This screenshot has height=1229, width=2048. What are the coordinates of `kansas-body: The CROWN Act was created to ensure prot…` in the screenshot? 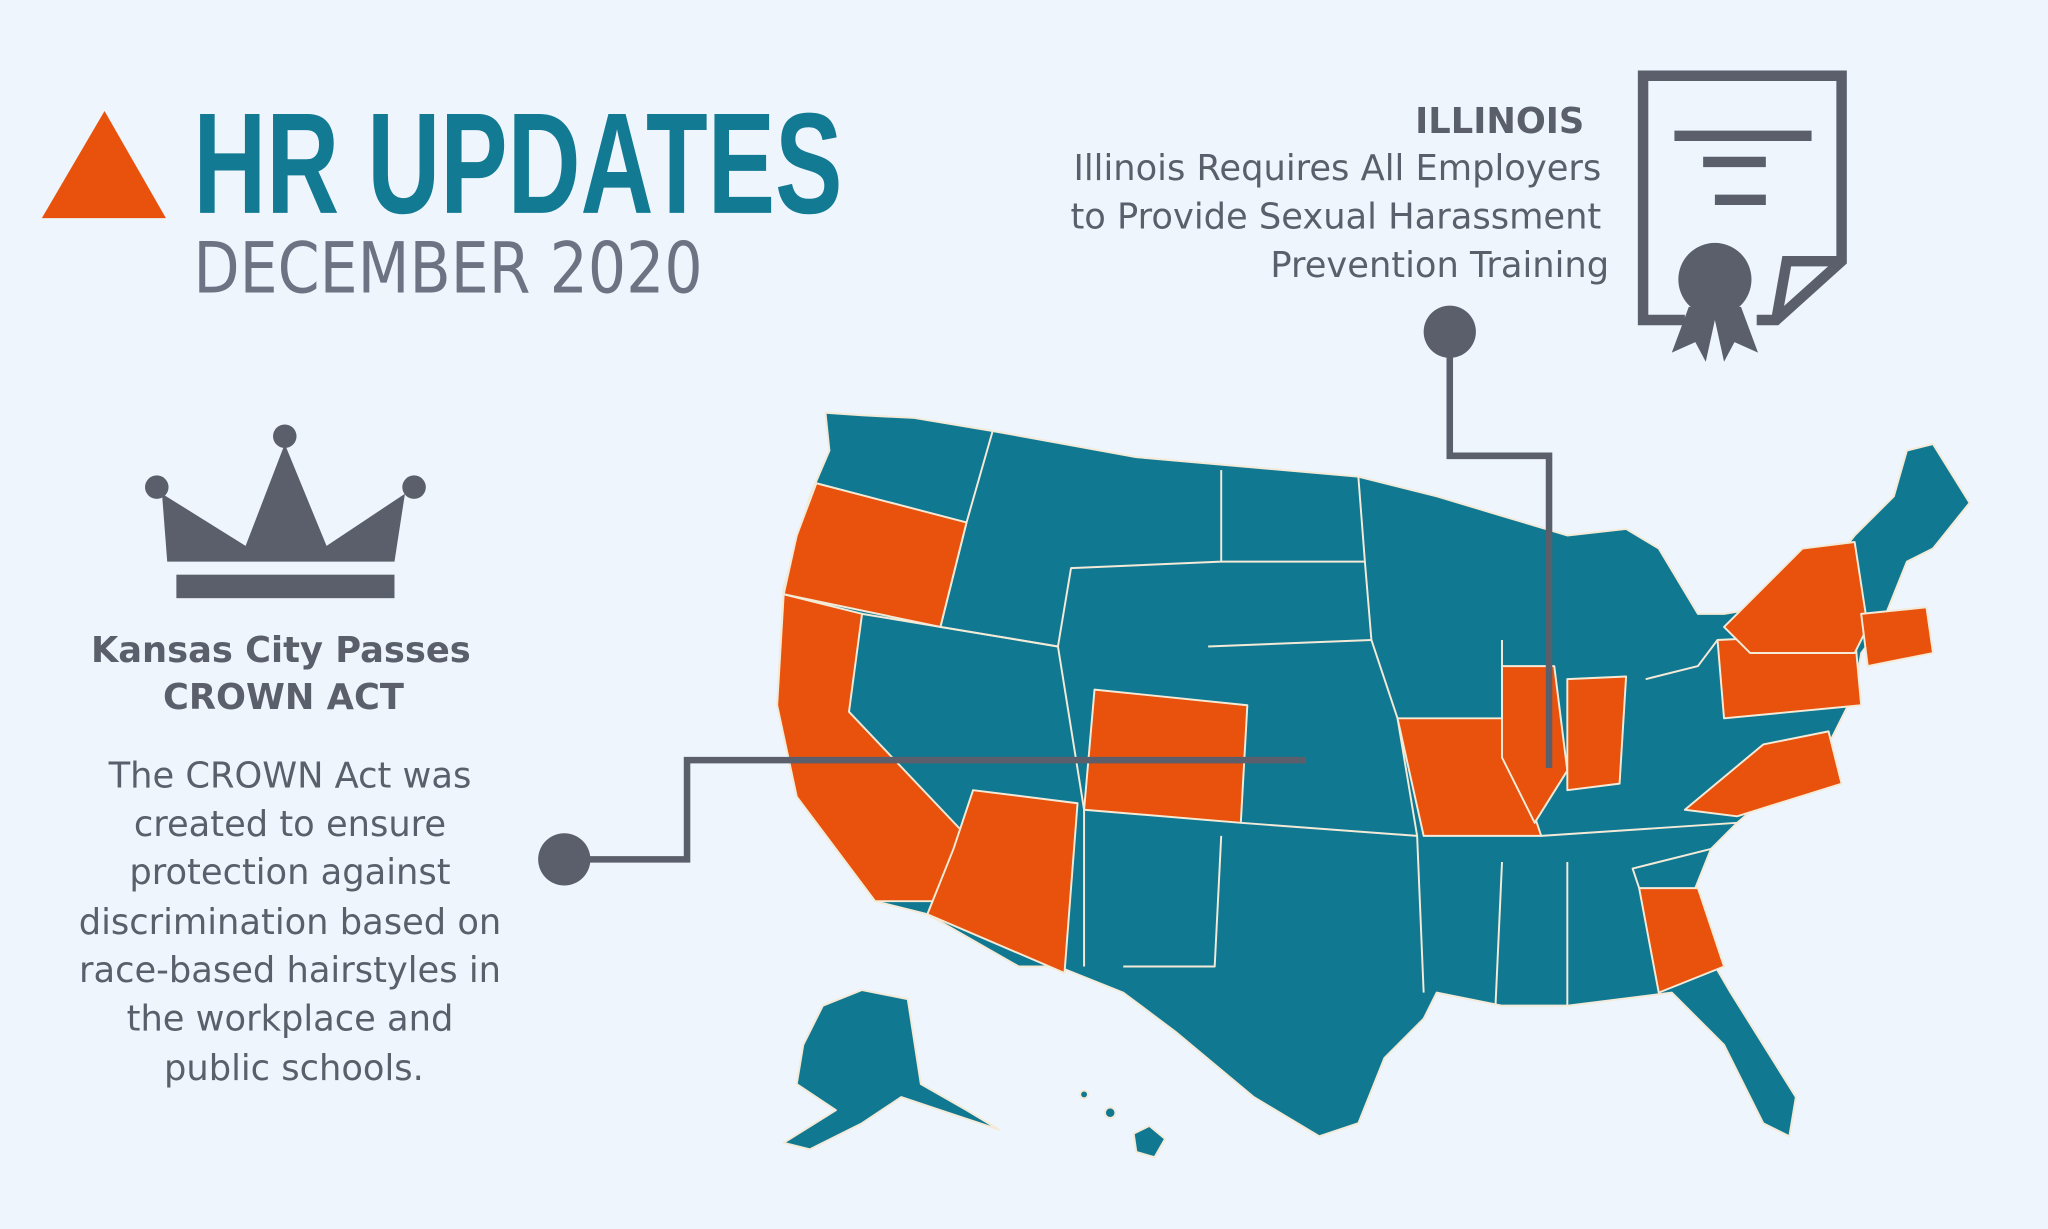 It's located at (290, 923).